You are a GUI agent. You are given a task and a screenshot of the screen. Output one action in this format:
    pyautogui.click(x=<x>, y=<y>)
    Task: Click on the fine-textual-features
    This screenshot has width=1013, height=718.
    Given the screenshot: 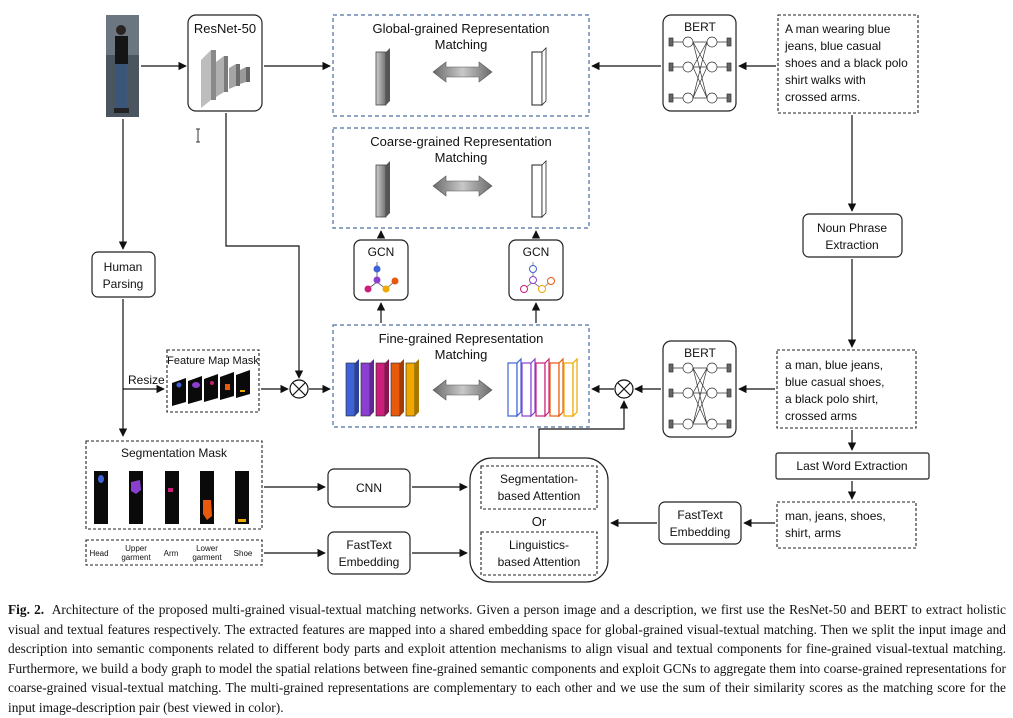 What is the action you would take?
    pyautogui.click(x=542, y=387)
    